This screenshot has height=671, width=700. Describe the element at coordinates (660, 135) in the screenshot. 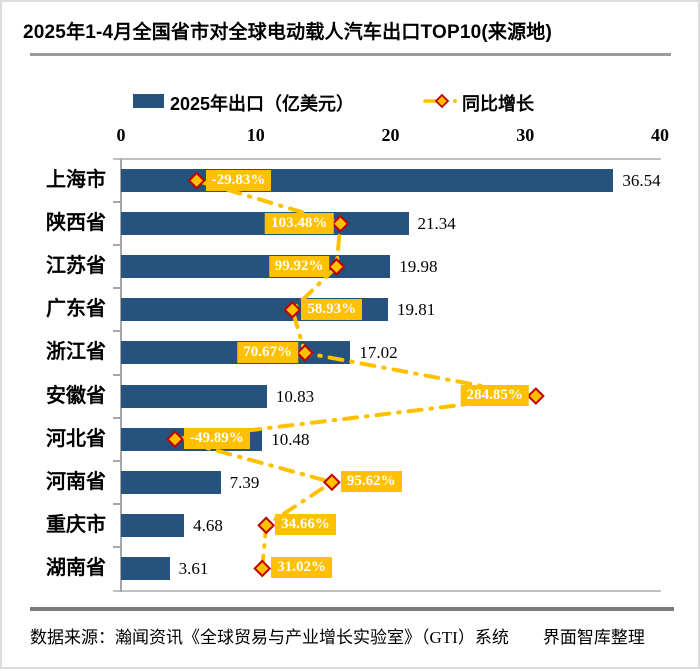

I see `x-axis-tick: 40` at that location.